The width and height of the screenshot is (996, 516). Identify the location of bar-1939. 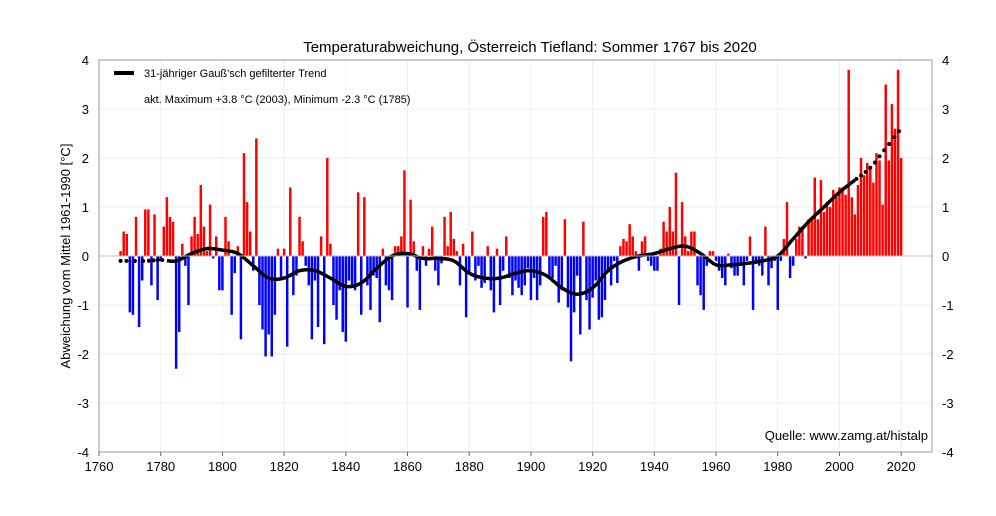
(651, 261).